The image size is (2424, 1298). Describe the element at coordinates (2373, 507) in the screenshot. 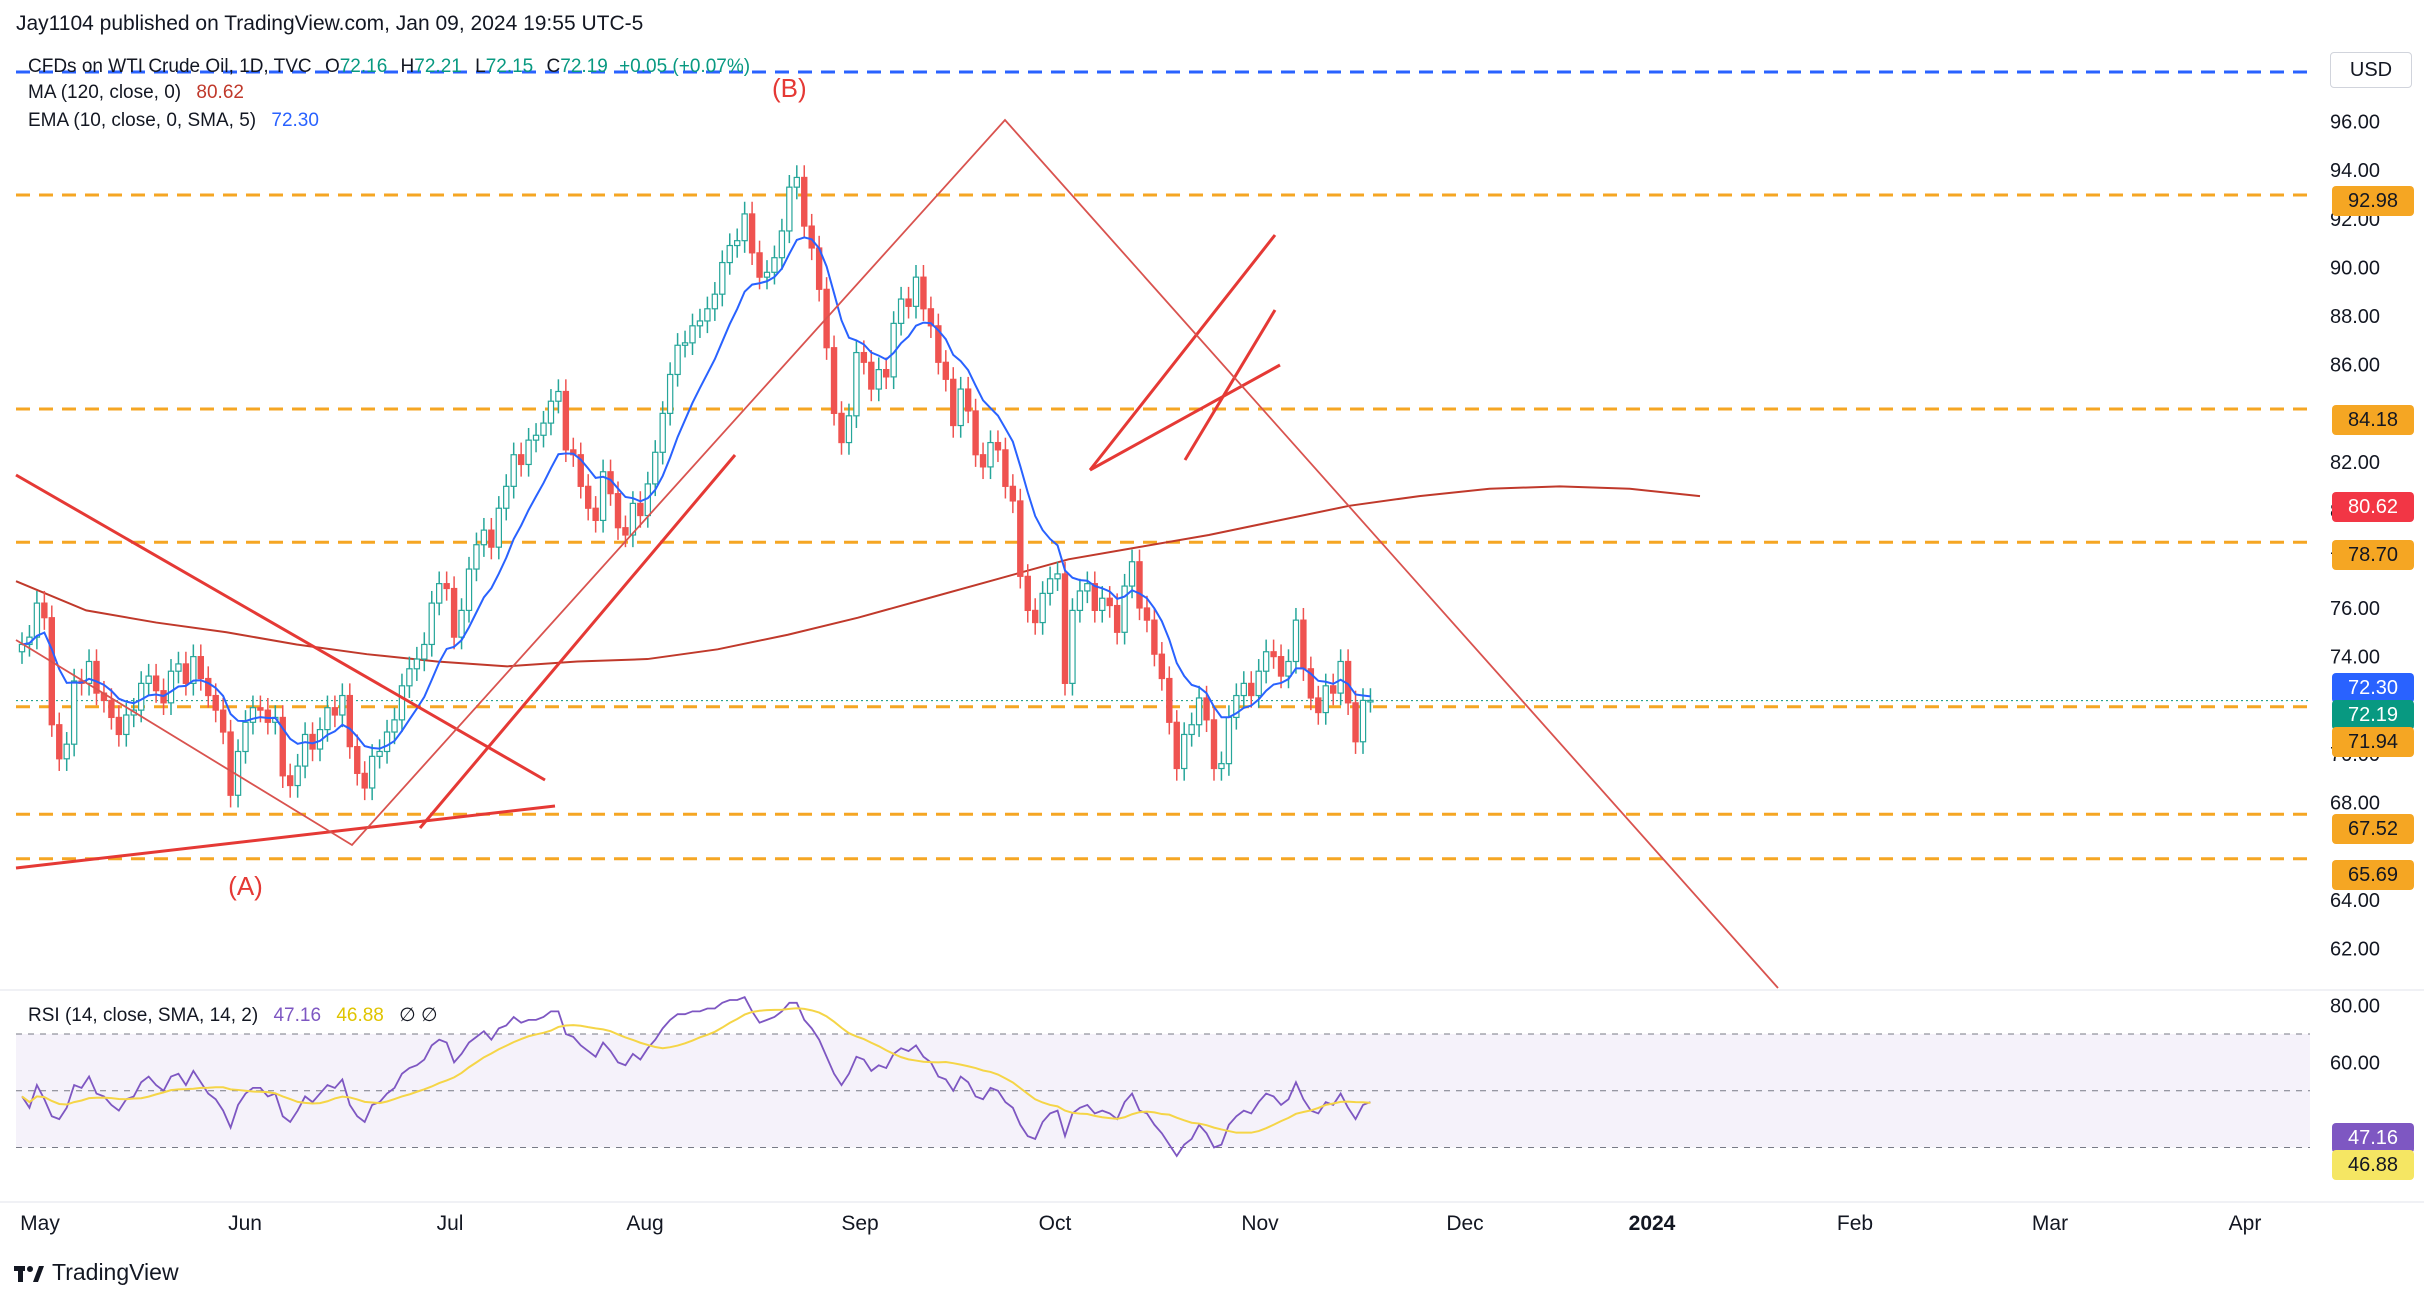

I see `price-tag: 80.62` at that location.